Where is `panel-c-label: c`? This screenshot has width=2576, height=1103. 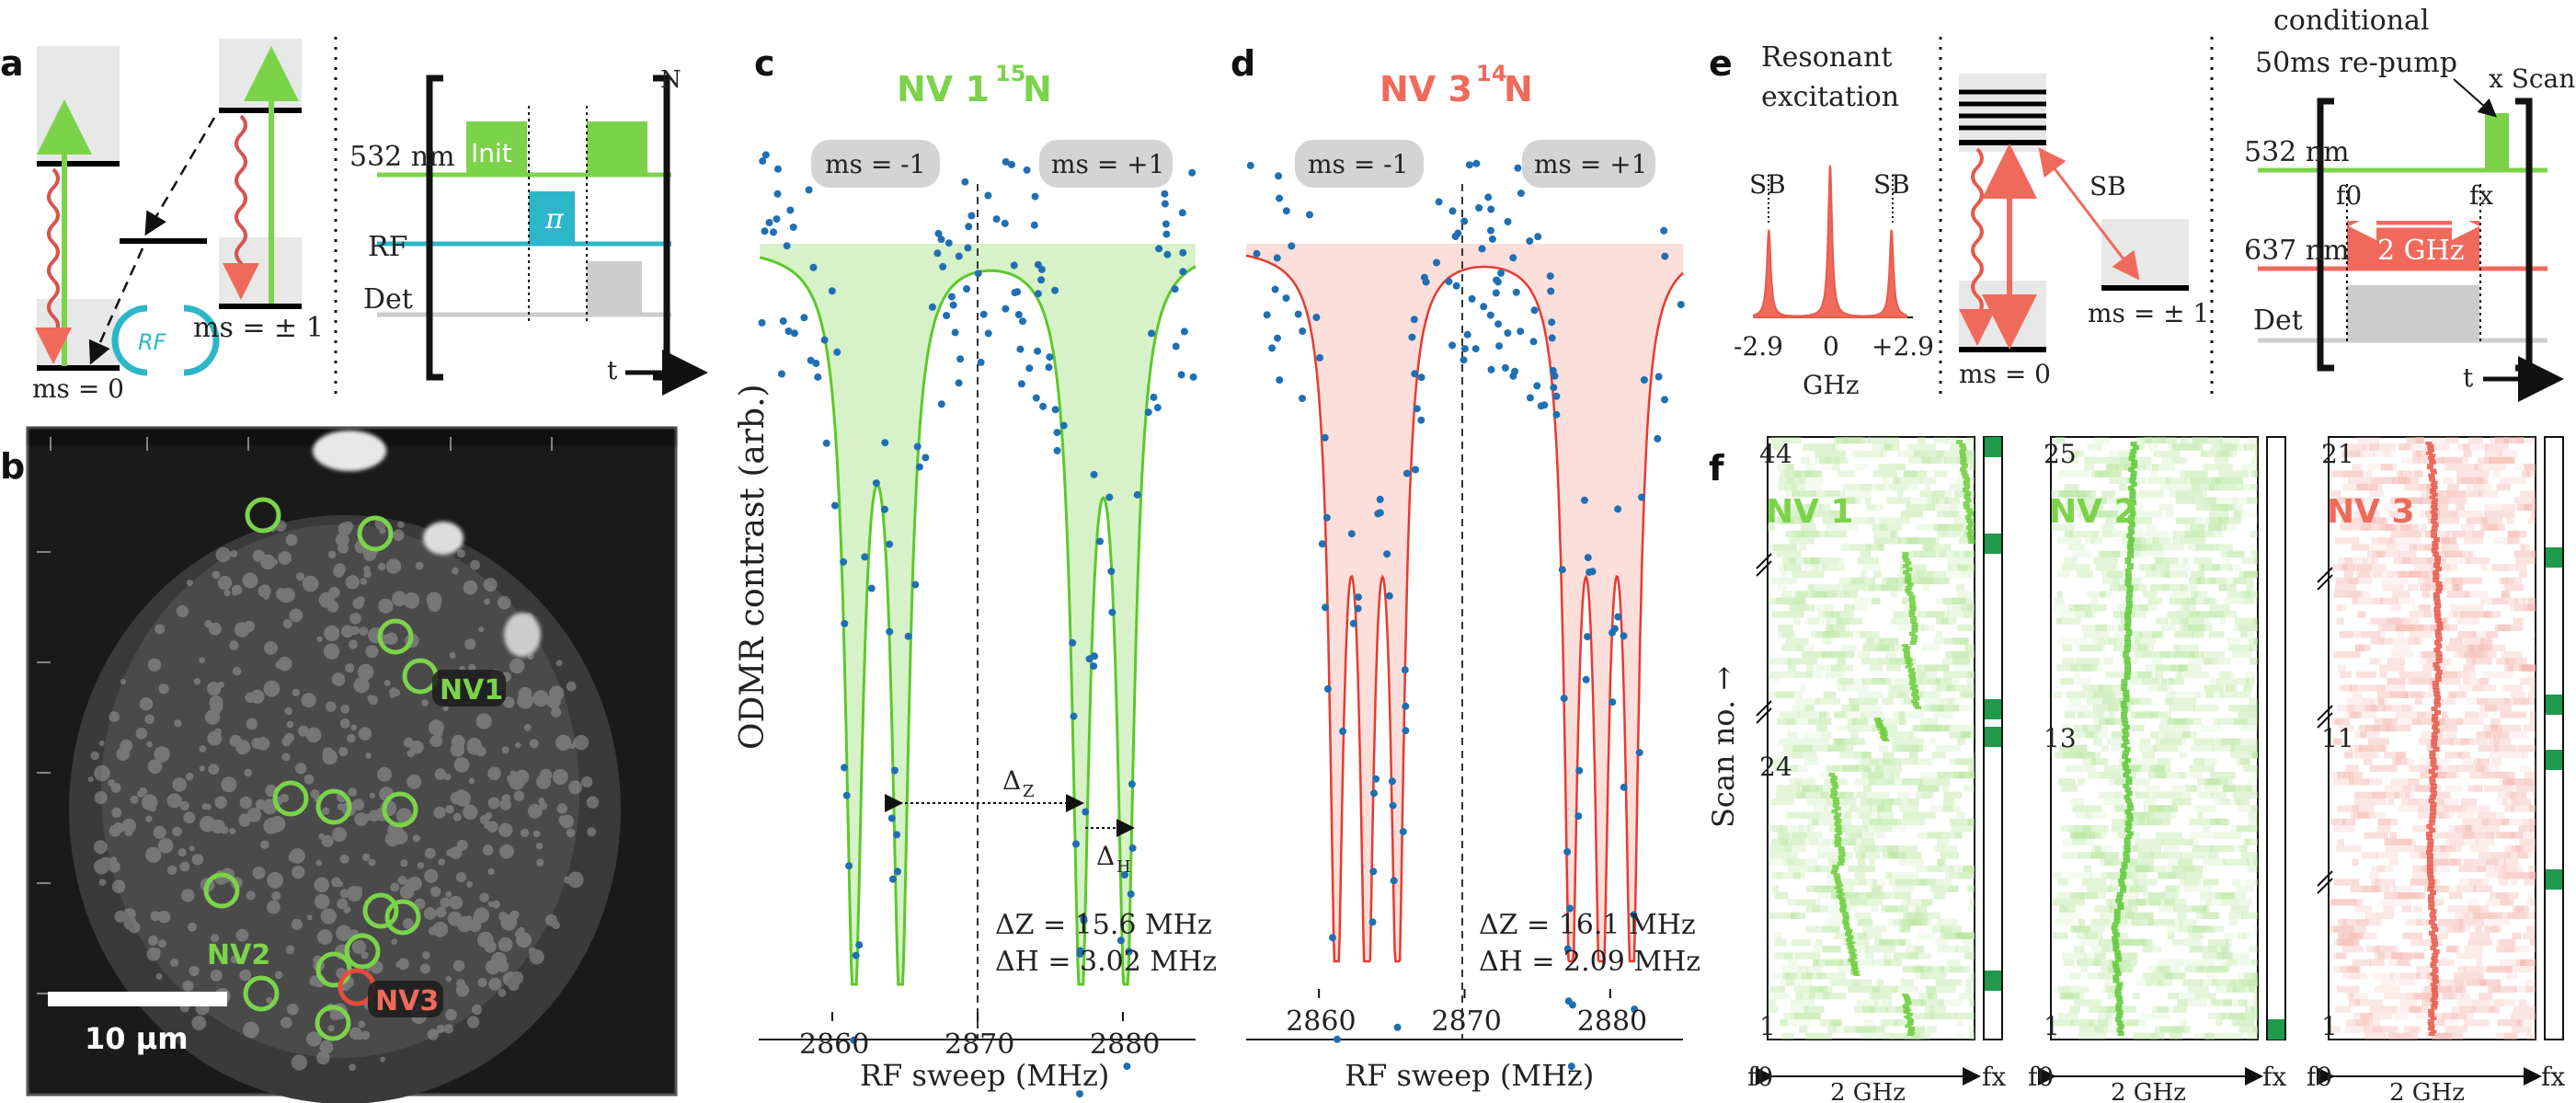 panel-c-label: c is located at coordinates (764, 64).